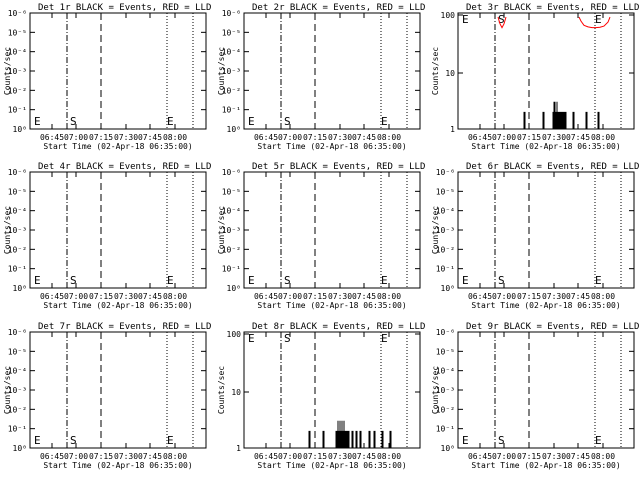 The width and height of the screenshot is (640, 480). Describe the element at coordinates (338, 8) in the screenshot. I see `panel-title: Det 2r BLACK = Events, RED = LLD` at that location.